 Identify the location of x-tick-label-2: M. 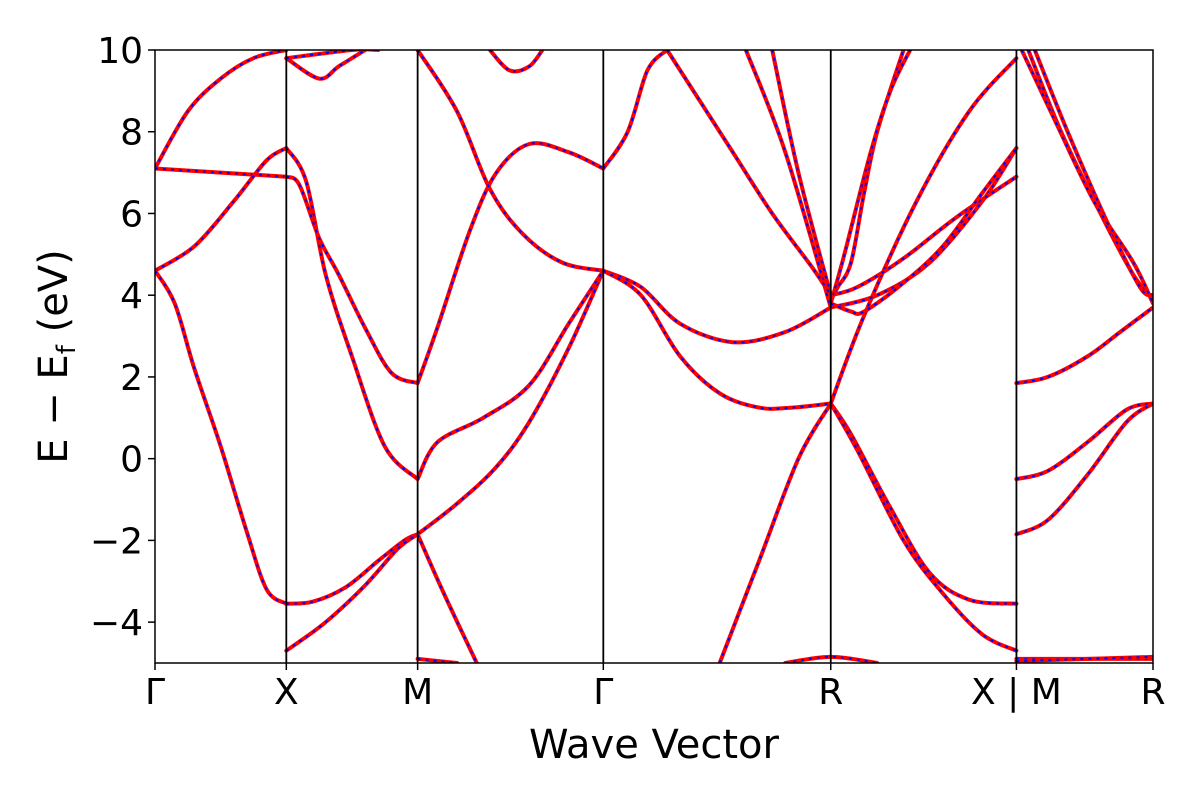
(417, 692).